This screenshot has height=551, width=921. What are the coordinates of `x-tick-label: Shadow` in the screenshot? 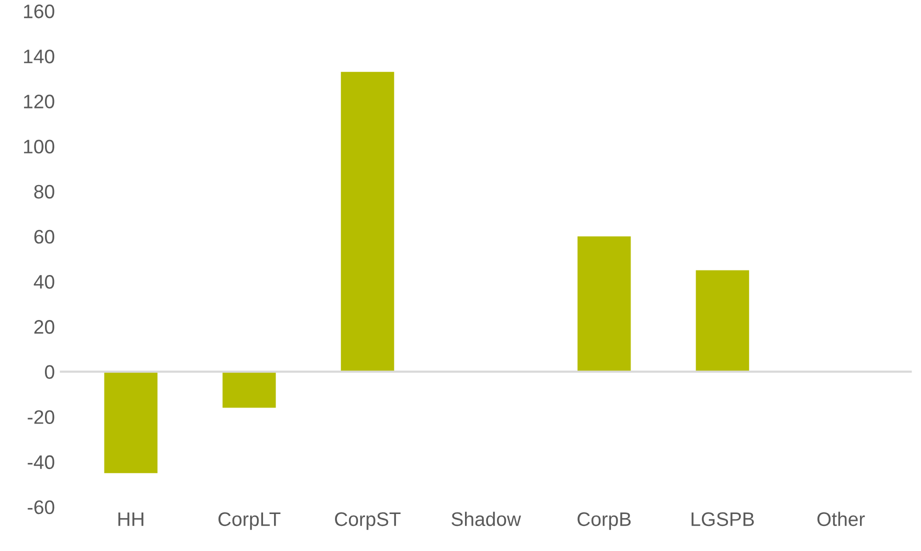 It's located at (487, 519).